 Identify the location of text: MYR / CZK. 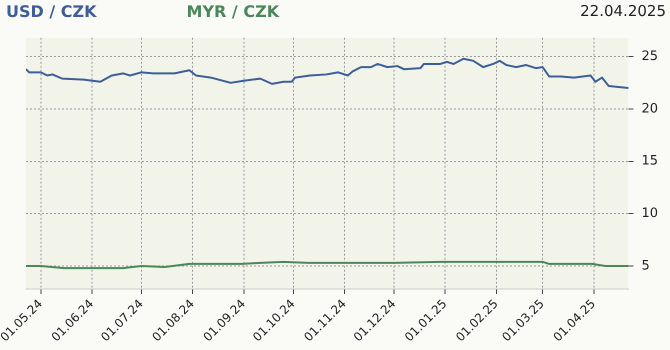
(233, 11).